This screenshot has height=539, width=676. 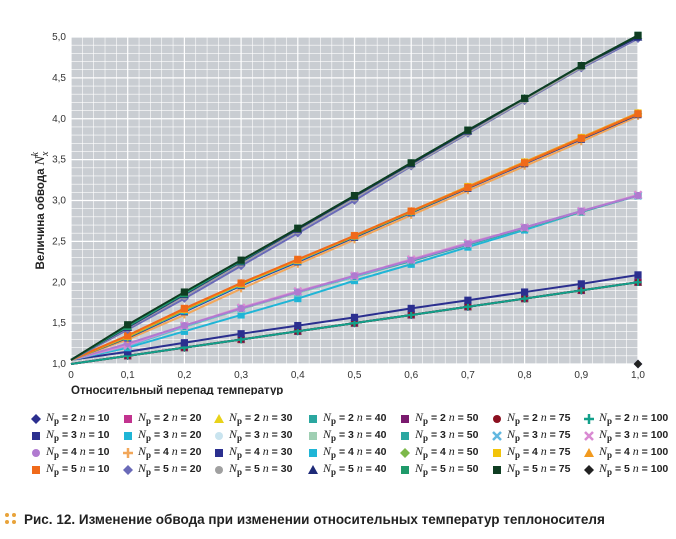 I want to click on legend-item: Np = 2 n = 50, so click(x=438, y=418).